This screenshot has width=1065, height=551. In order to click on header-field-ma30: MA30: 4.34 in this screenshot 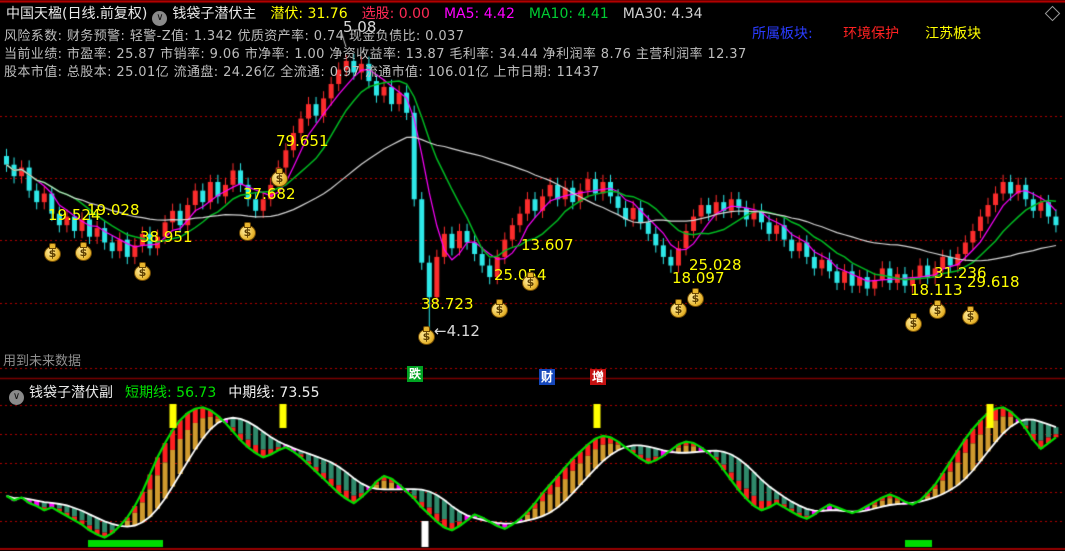, I will do `click(662, 14)`.